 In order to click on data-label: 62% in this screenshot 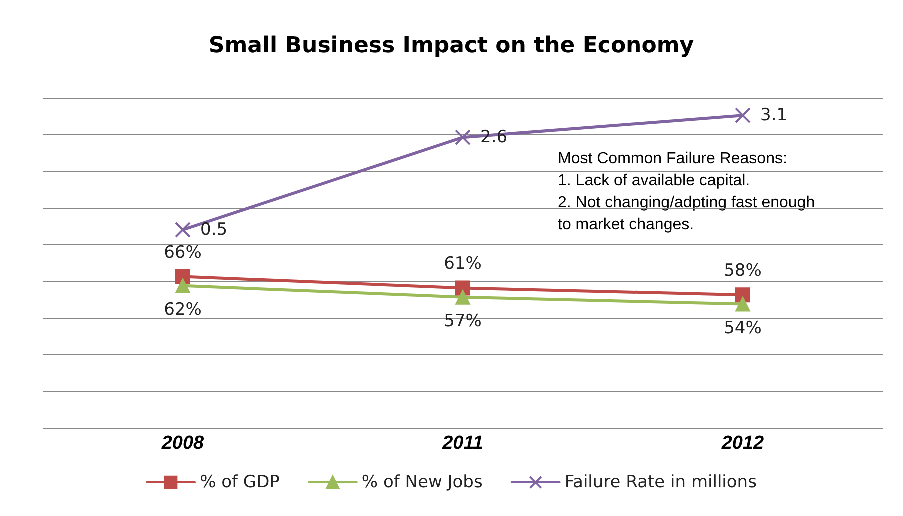, I will do `click(183, 310)`.